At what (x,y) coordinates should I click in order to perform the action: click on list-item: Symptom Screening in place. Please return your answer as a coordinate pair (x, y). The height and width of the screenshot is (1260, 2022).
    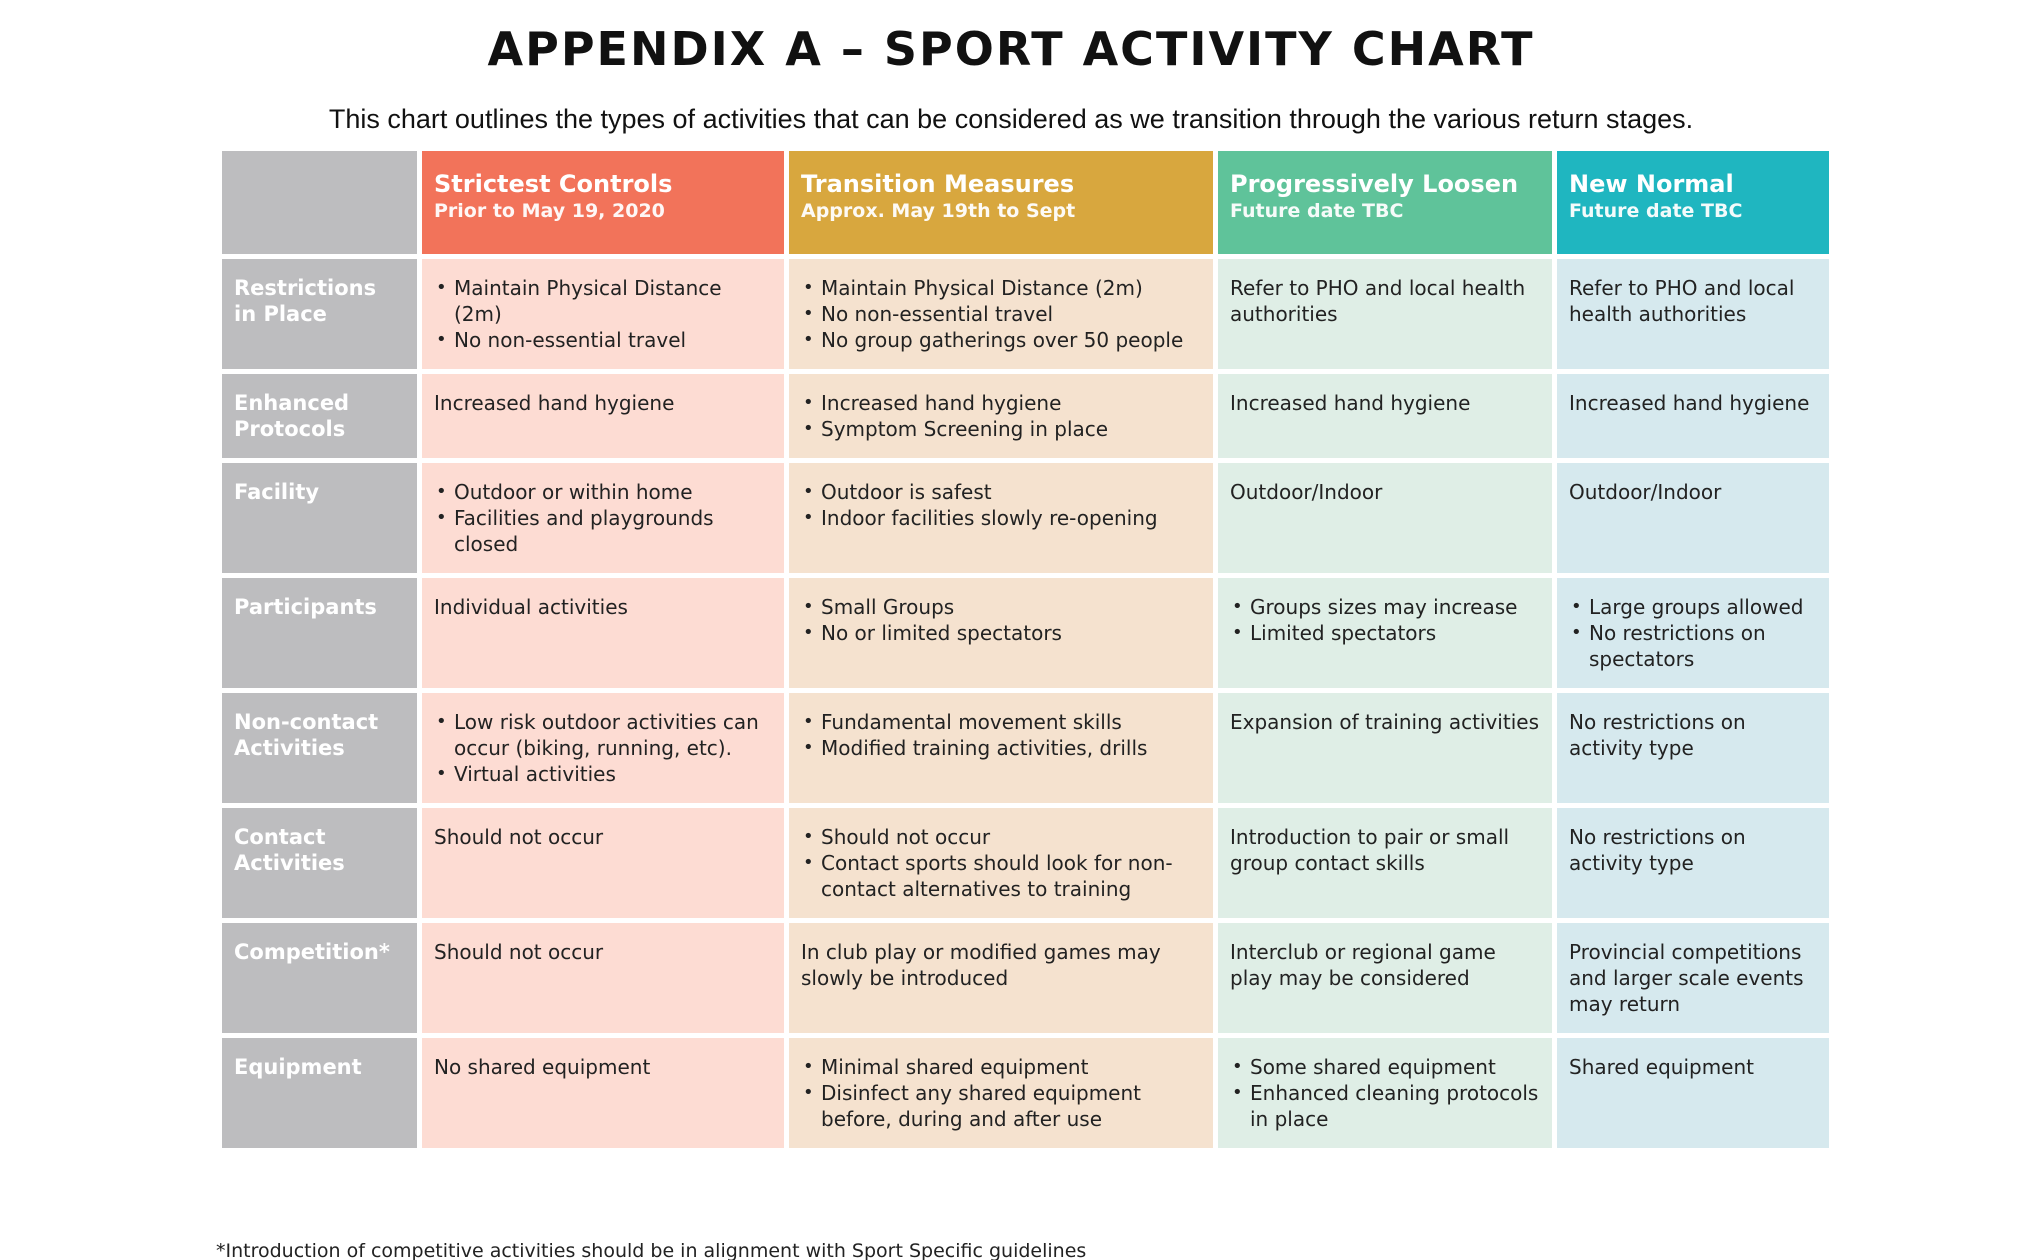
    Looking at the image, I should click on (1001, 429).